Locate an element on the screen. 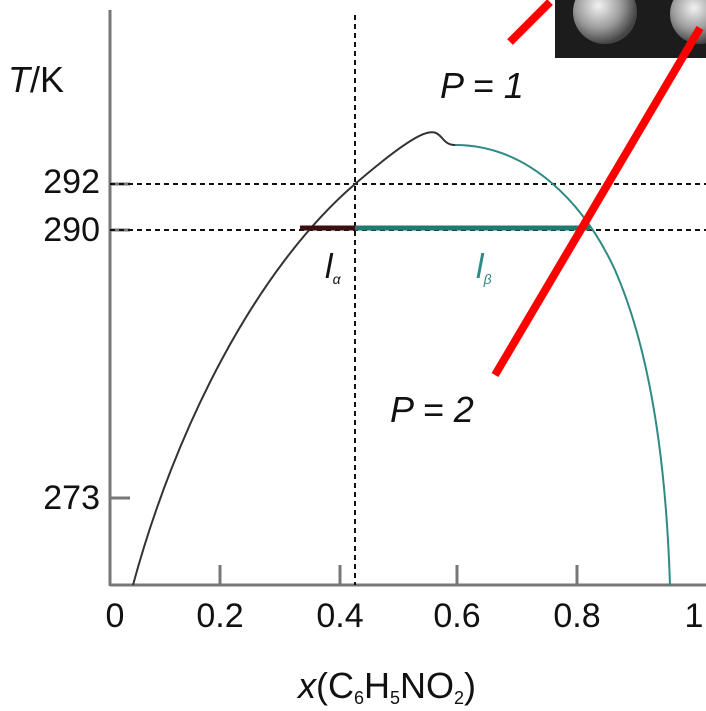  y-tick-label: 290 is located at coordinates (71, 230).